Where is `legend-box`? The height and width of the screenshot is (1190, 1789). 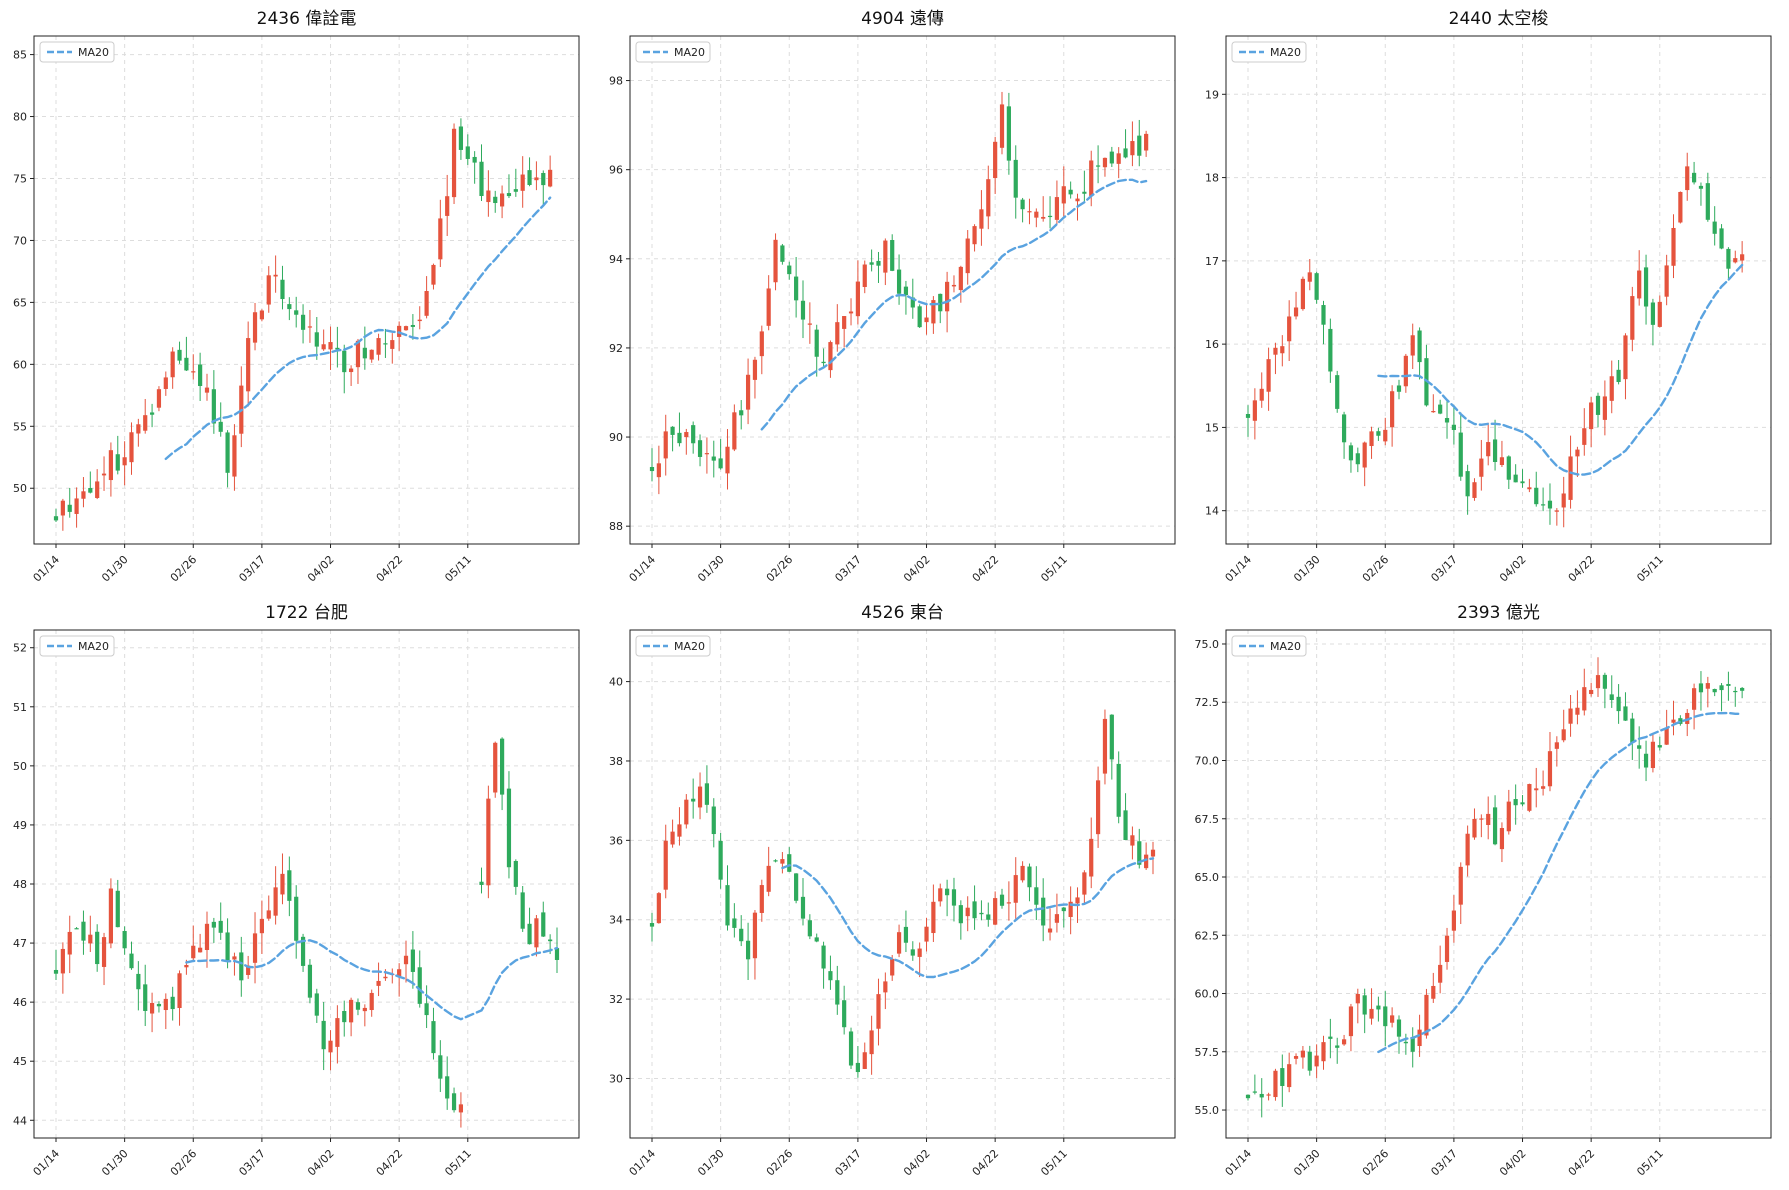 legend-box is located at coordinates (77, 52).